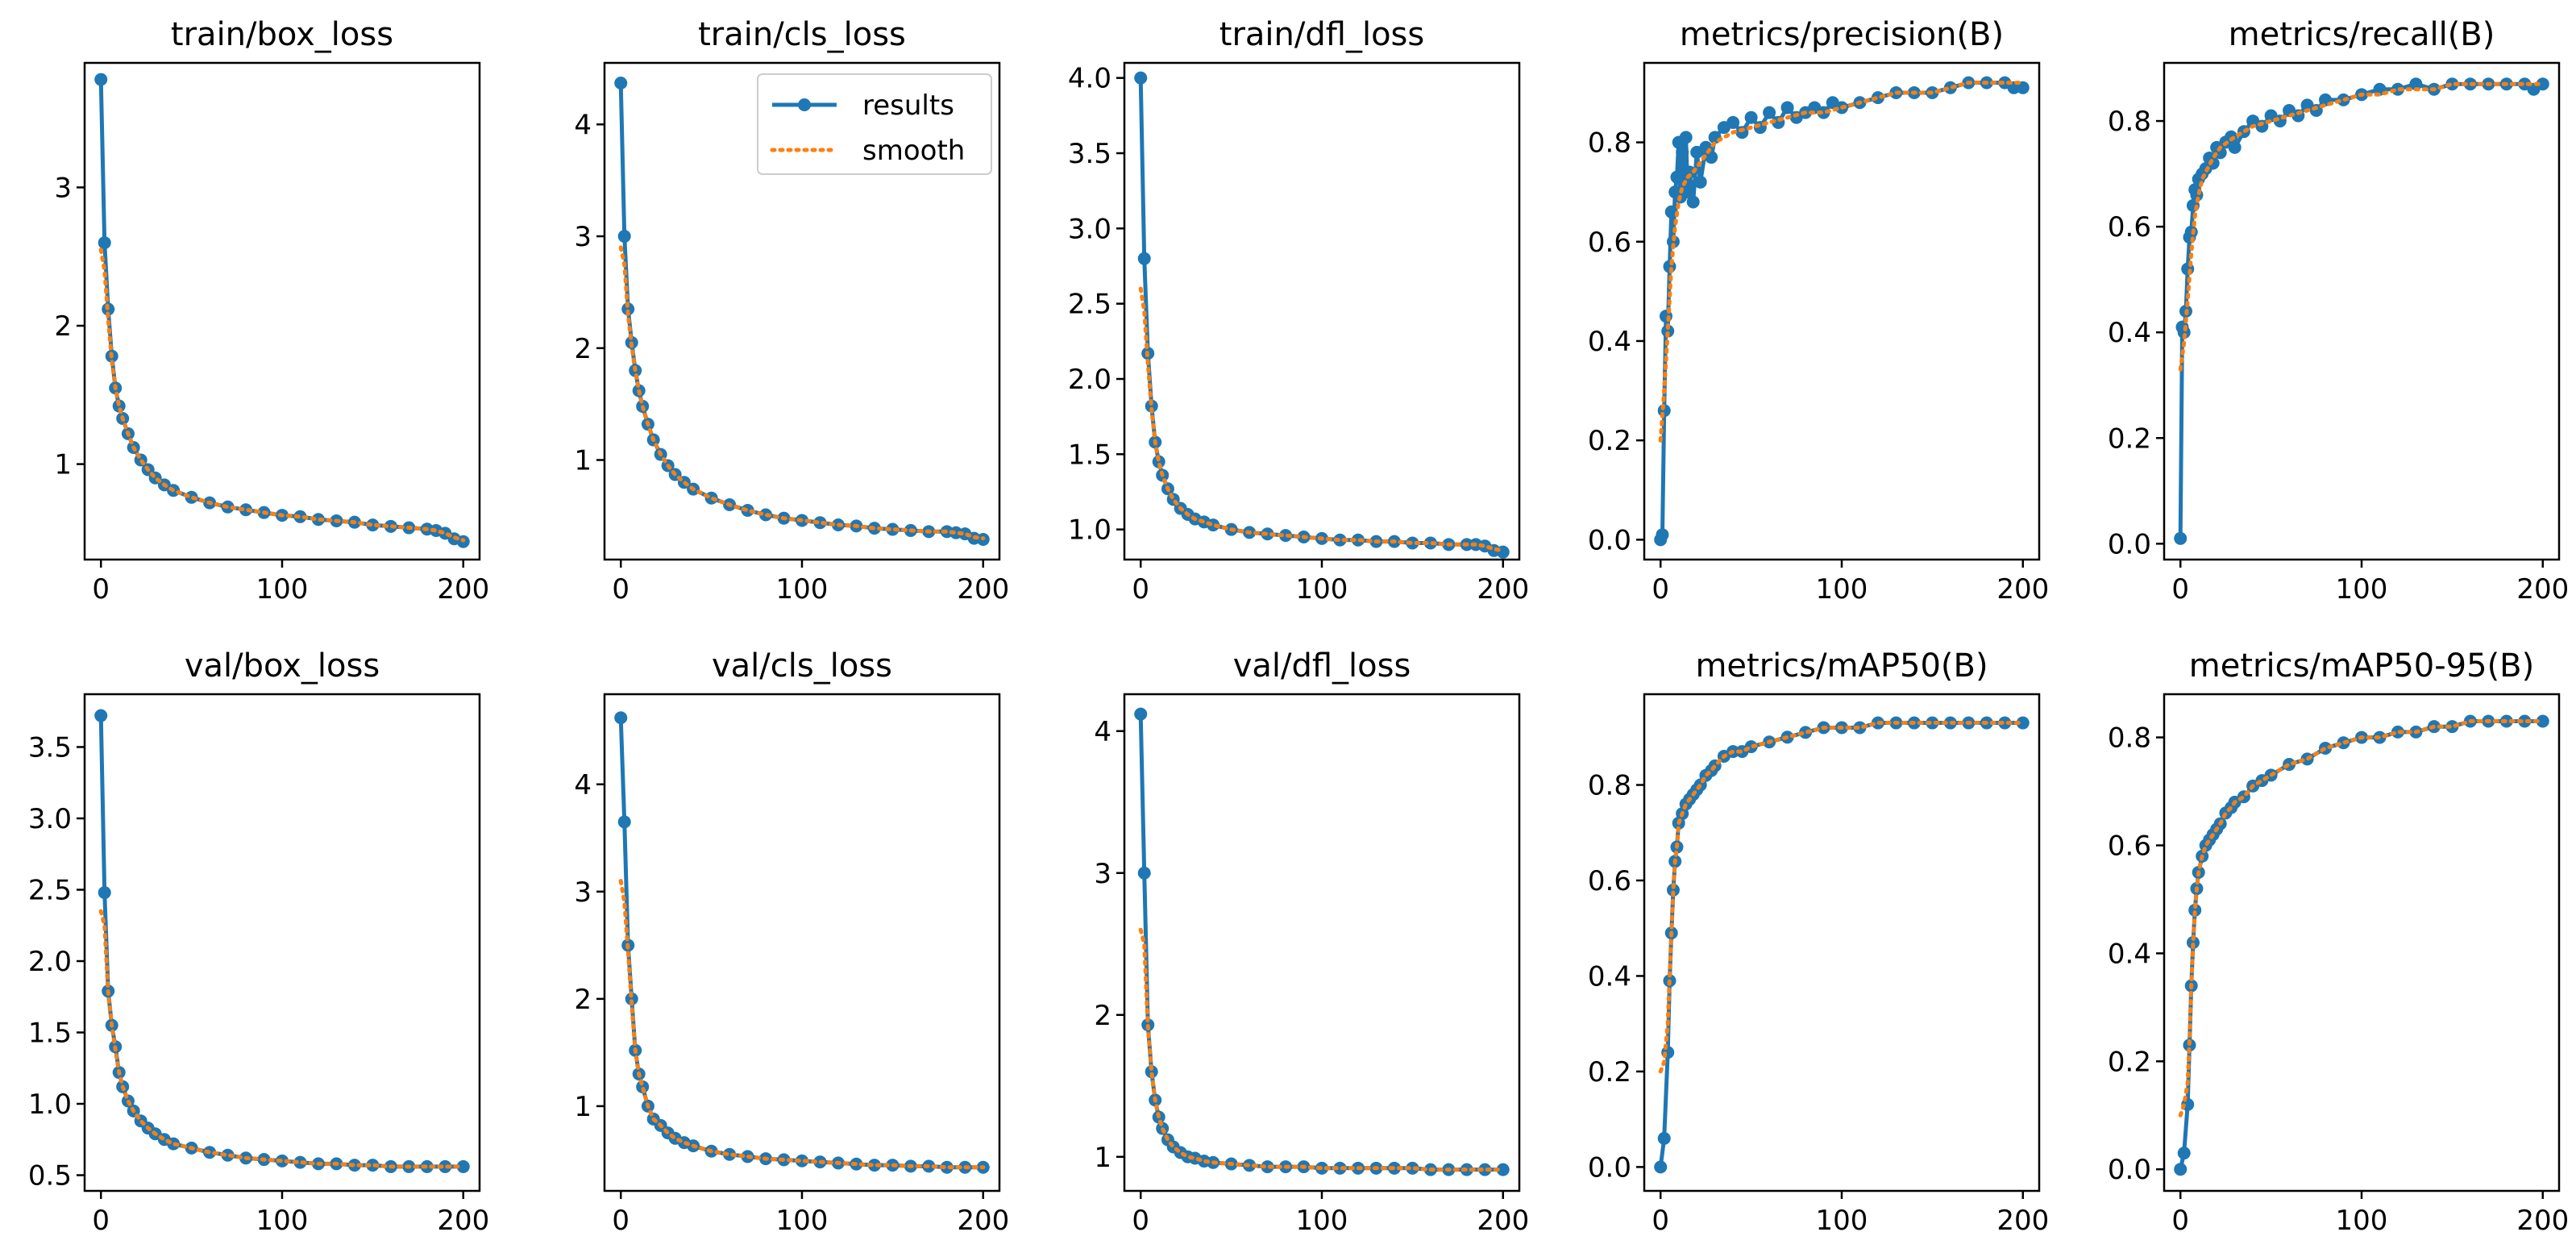 This screenshot has height=1257, width=2576. What do you see at coordinates (1089, 305) in the screenshot?
I see `y-tick-label: 2.5` at bounding box center [1089, 305].